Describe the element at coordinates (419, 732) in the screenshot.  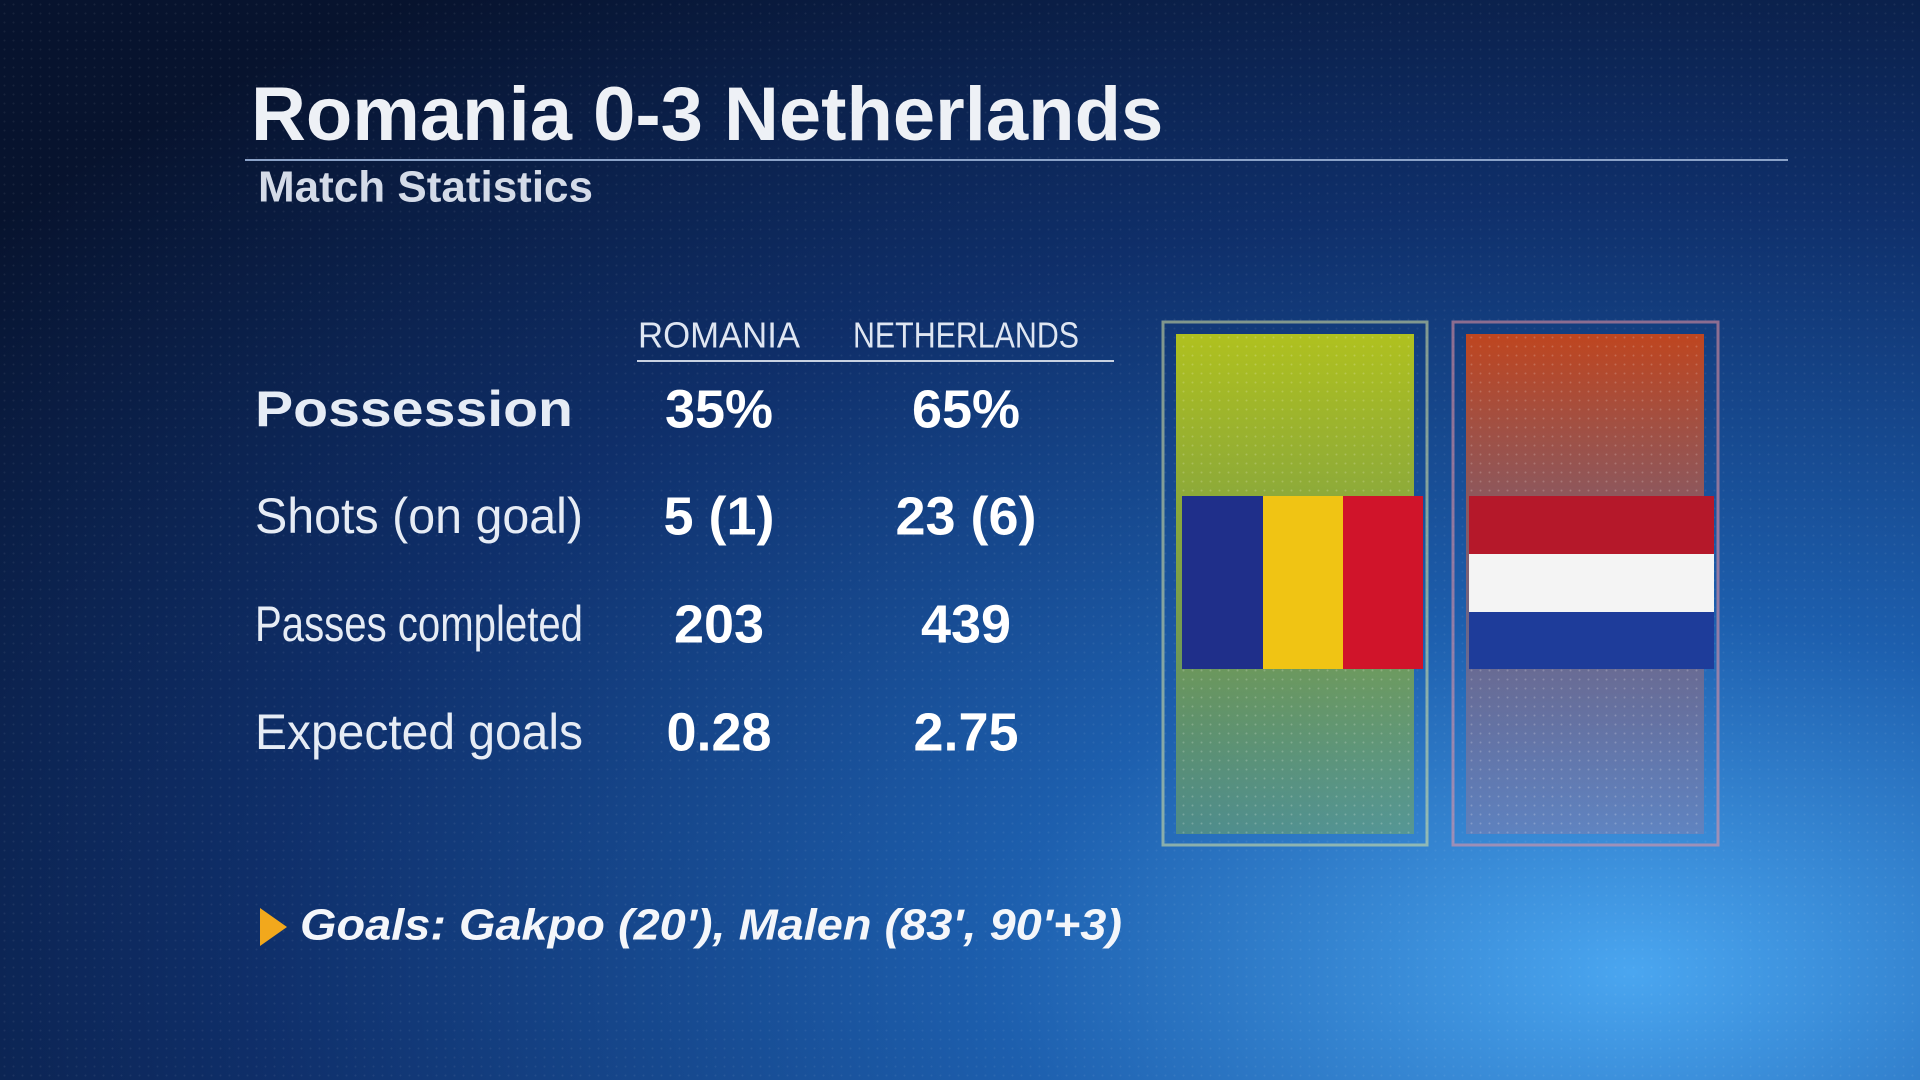
I see `row-label: Expected goals` at that location.